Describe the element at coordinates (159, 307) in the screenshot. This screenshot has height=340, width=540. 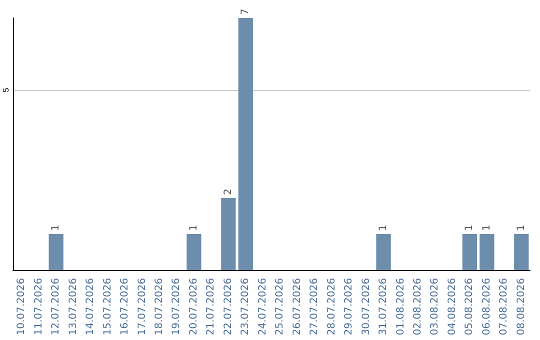
I see `x-tick-label: 18.07.2026` at that location.